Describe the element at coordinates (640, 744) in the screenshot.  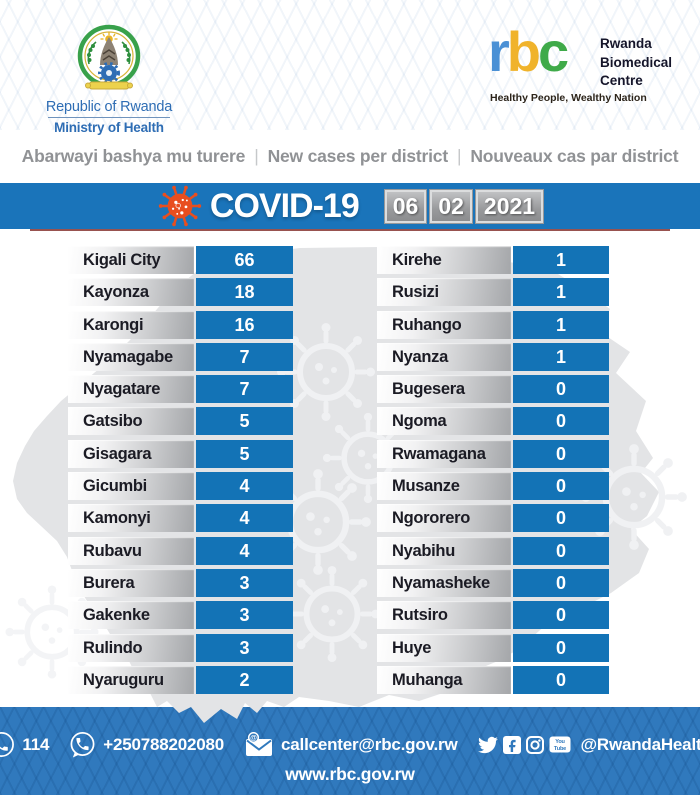
I see `social-handle: @RwandaHealth` at that location.